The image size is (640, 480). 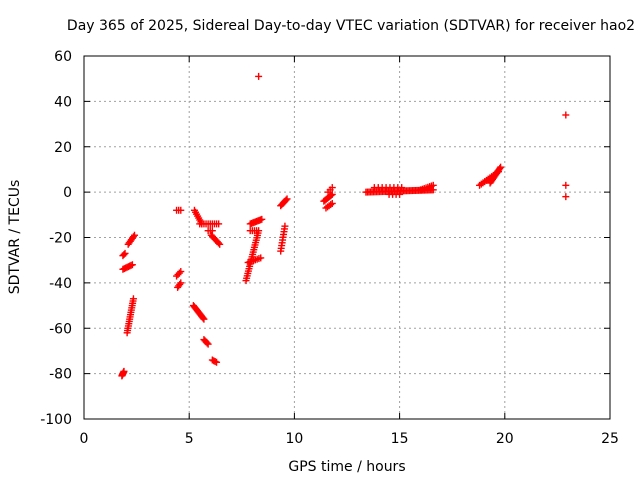 I want to click on y-tick-label: -100, so click(x=56, y=420).